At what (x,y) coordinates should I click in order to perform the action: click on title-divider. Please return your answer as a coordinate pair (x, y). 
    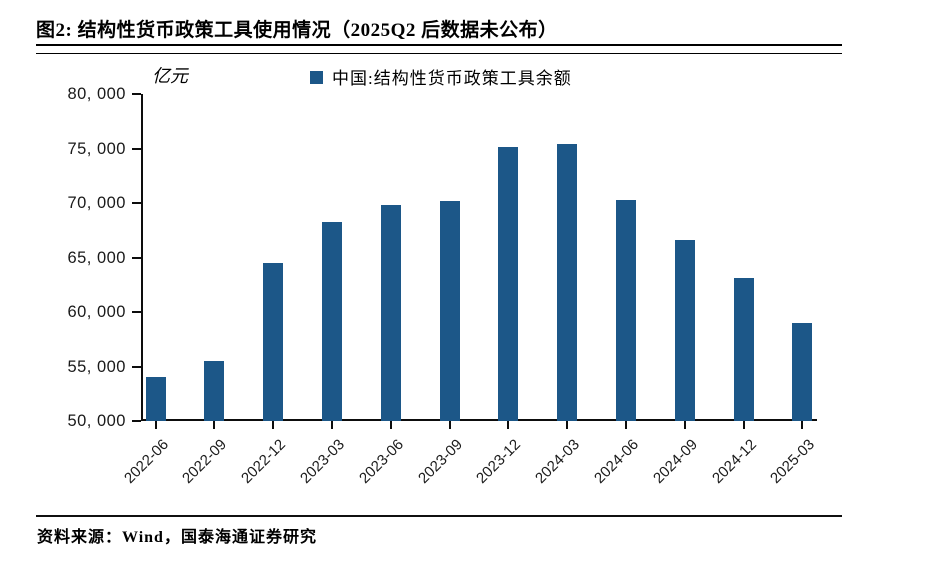
    Looking at the image, I should click on (439, 49).